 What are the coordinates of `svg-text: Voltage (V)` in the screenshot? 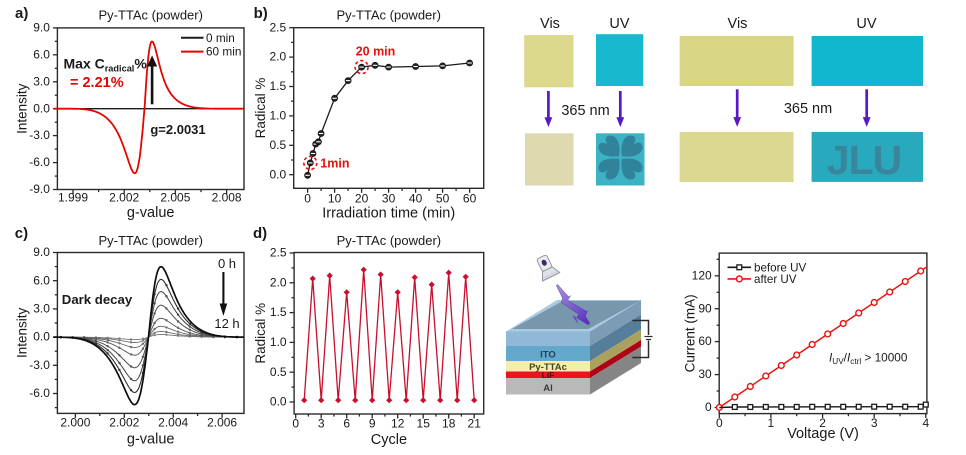 It's located at (823, 434).